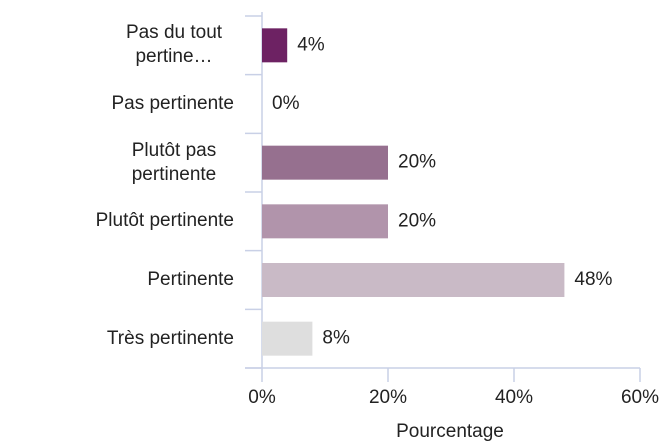 This screenshot has height=441, width=660. I want to click on x-axis-label: Pourcentage, so click(450, 431).